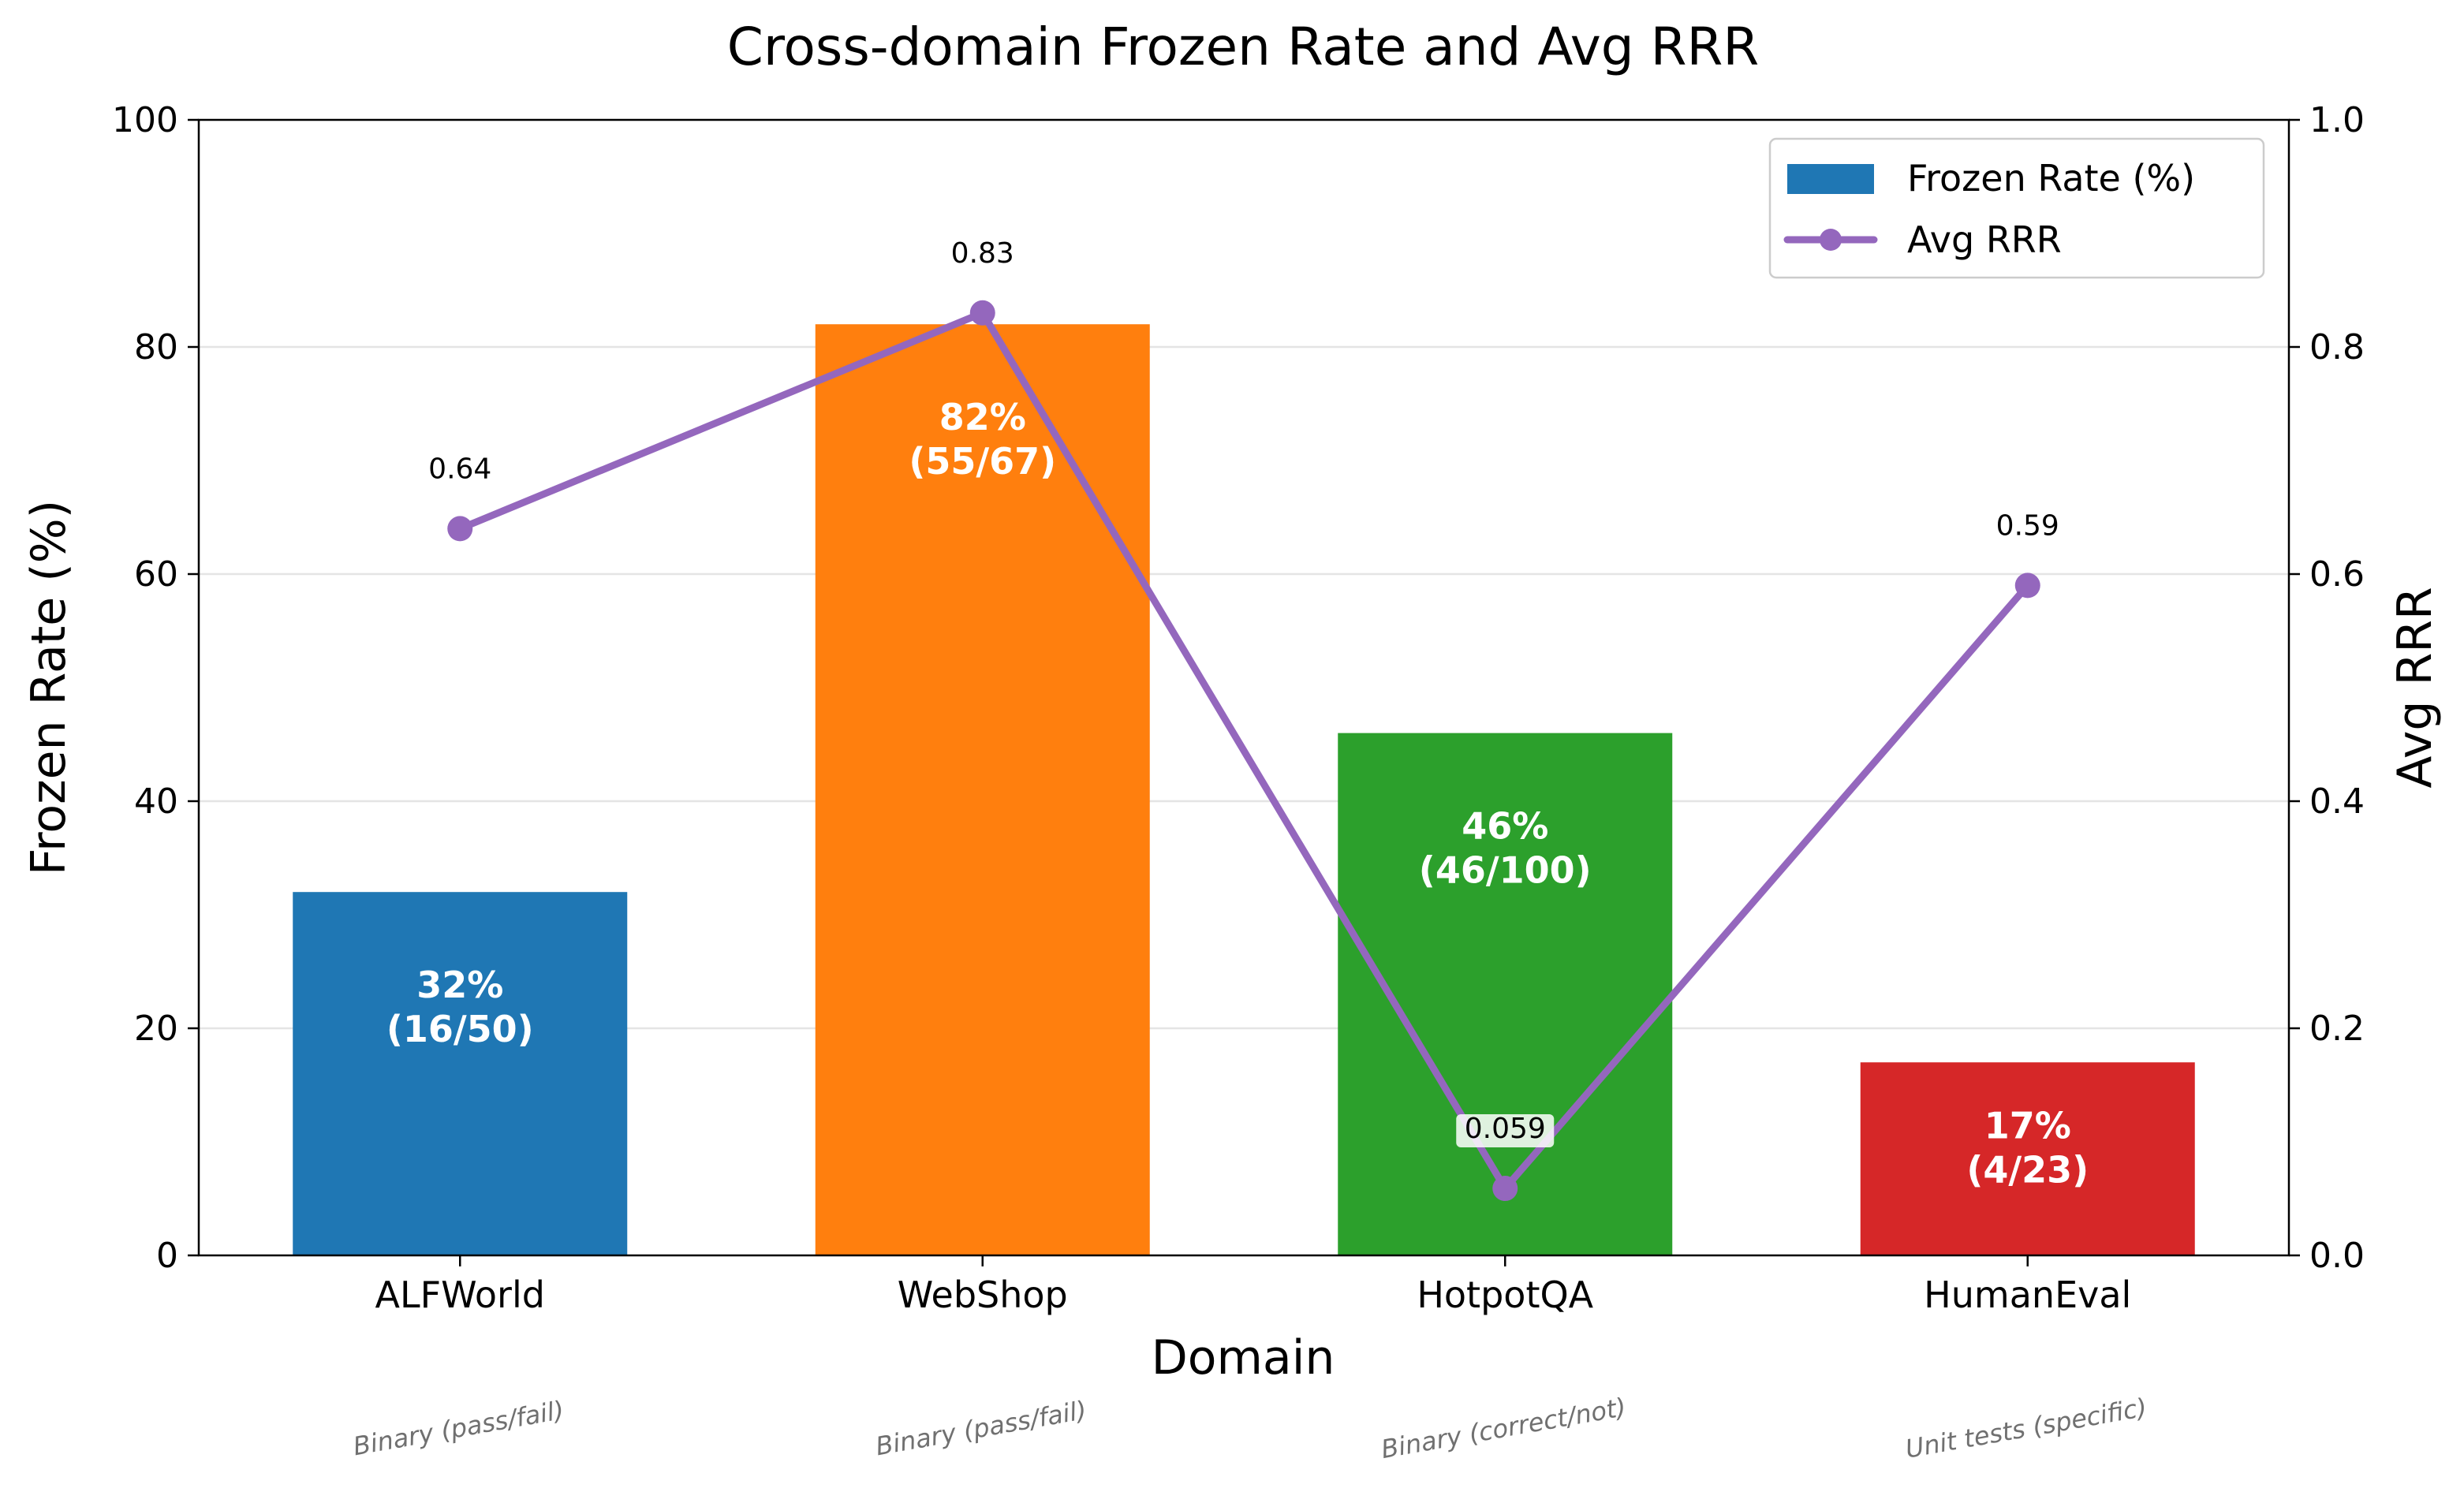  Describe the element at coordinates (982, 790) in the screenshot. I see `bar-webshop` at that location.